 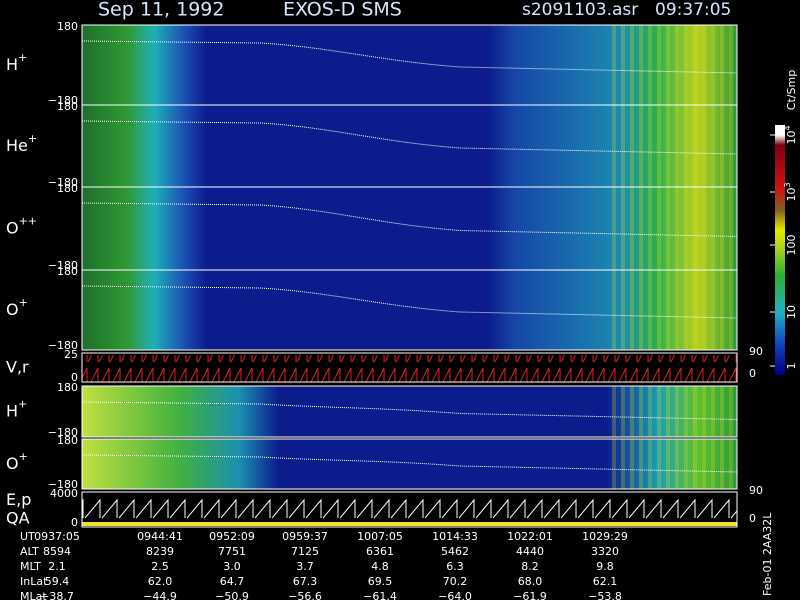 I want to click on footer-value: −38.7, so click(x=57, y=595).